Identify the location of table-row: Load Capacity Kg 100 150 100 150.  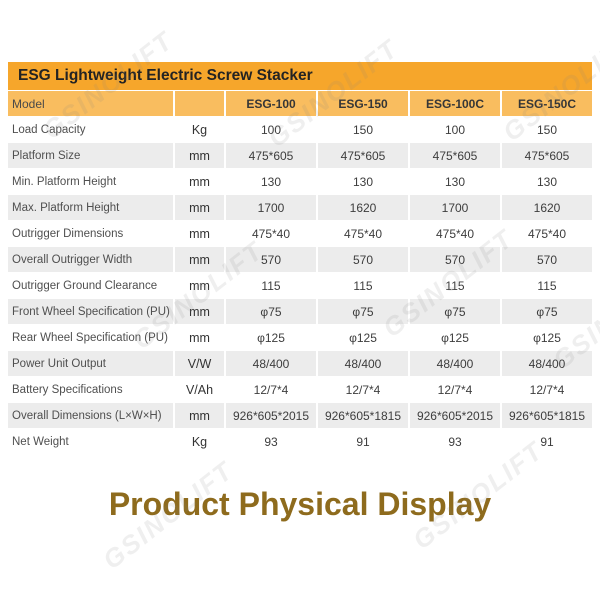
(300, 129).